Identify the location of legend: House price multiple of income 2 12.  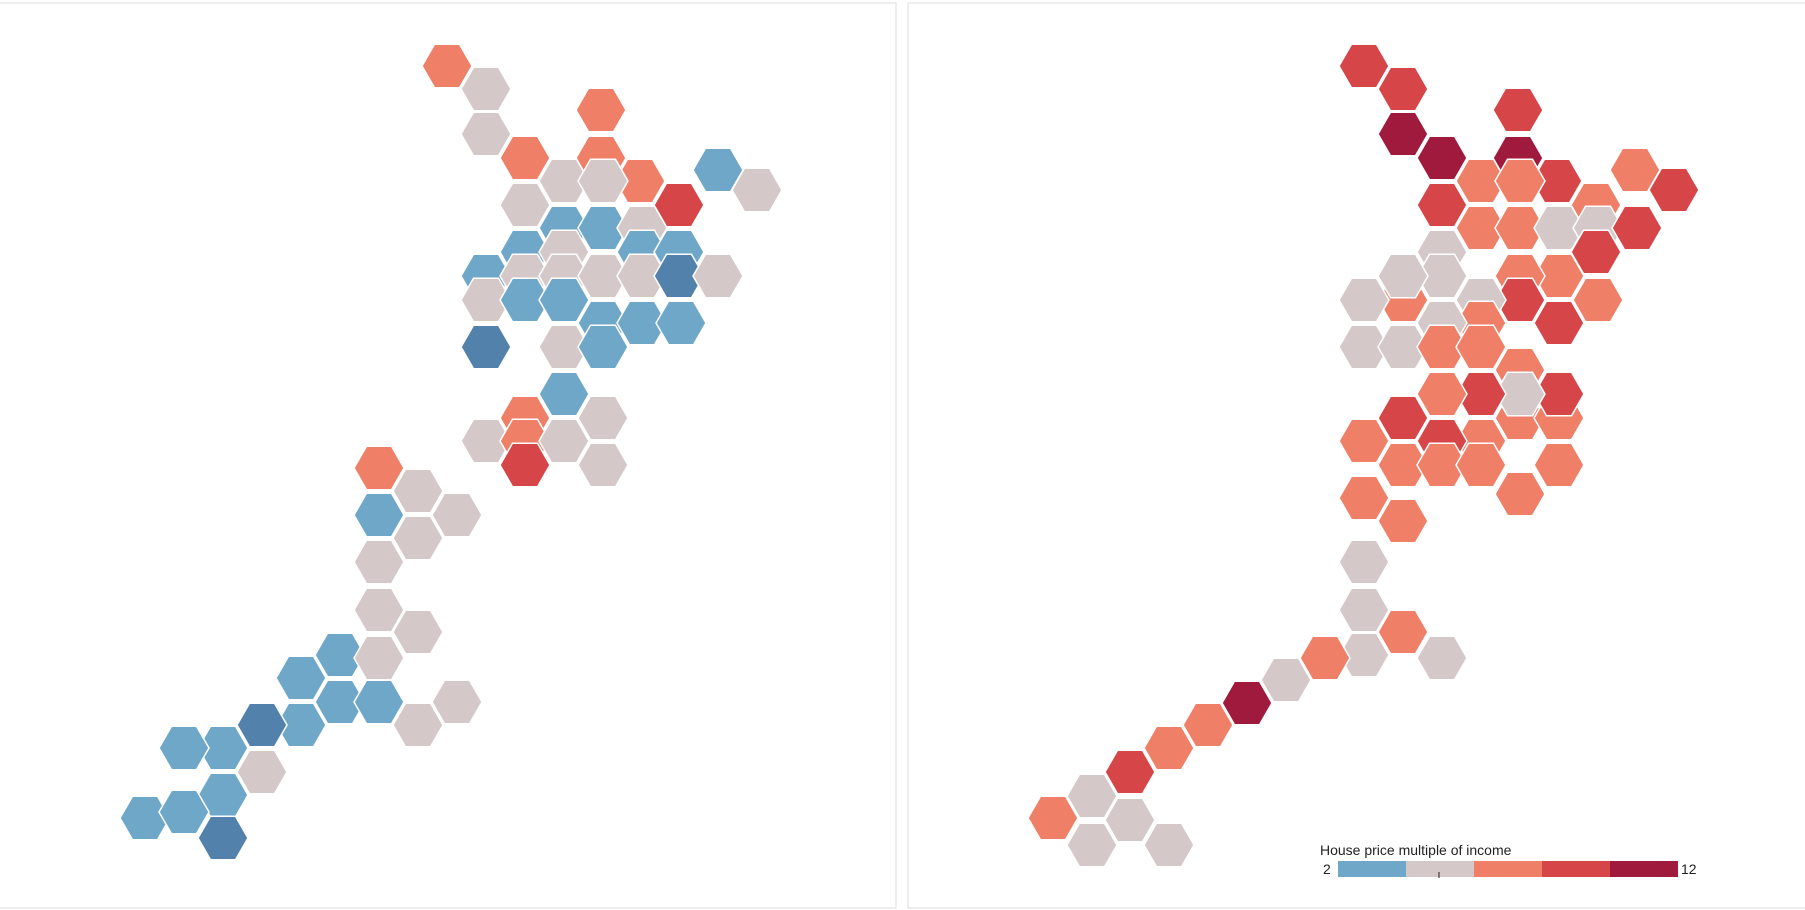
(1508, 860).